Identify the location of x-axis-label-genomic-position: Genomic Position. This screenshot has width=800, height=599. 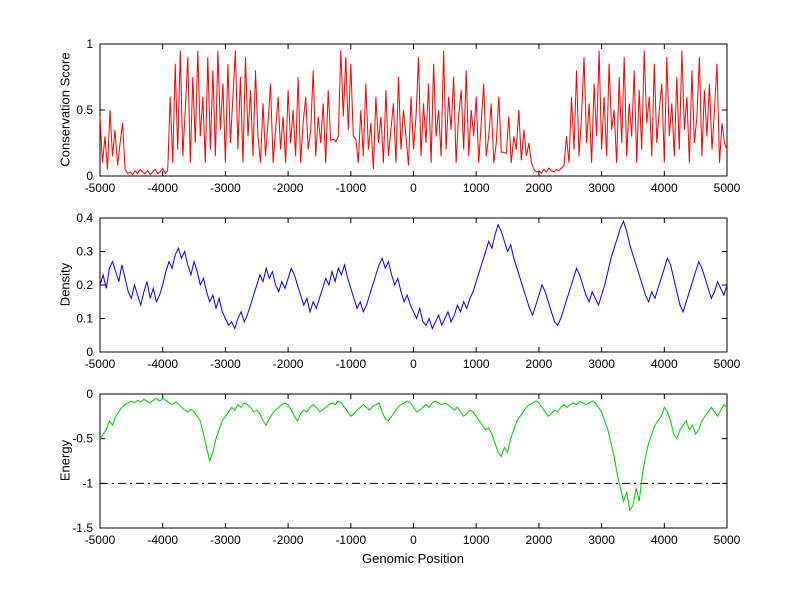
(413, 558).